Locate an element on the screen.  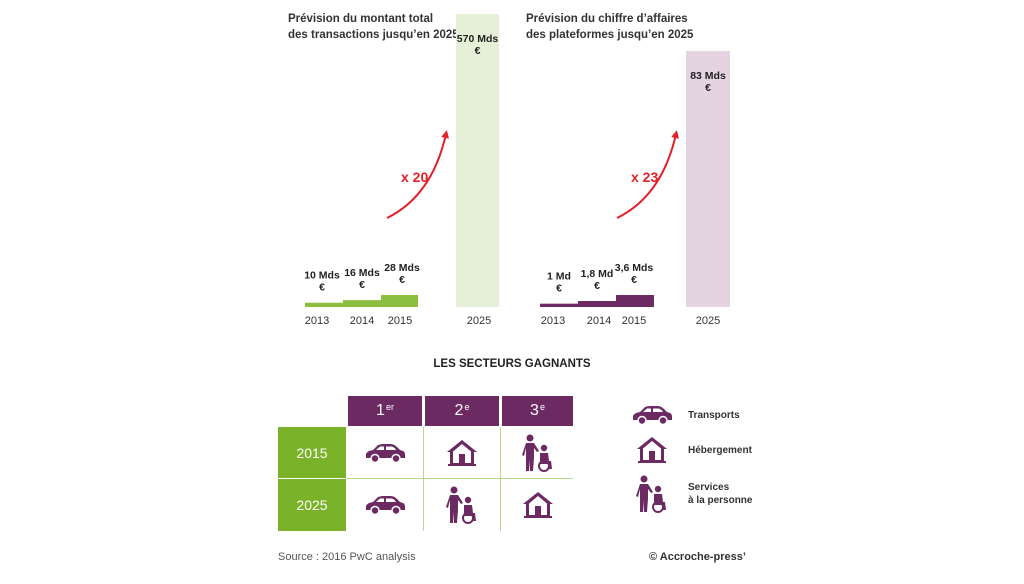
cell-2015-rank2 is located at coordinates (462, 452).